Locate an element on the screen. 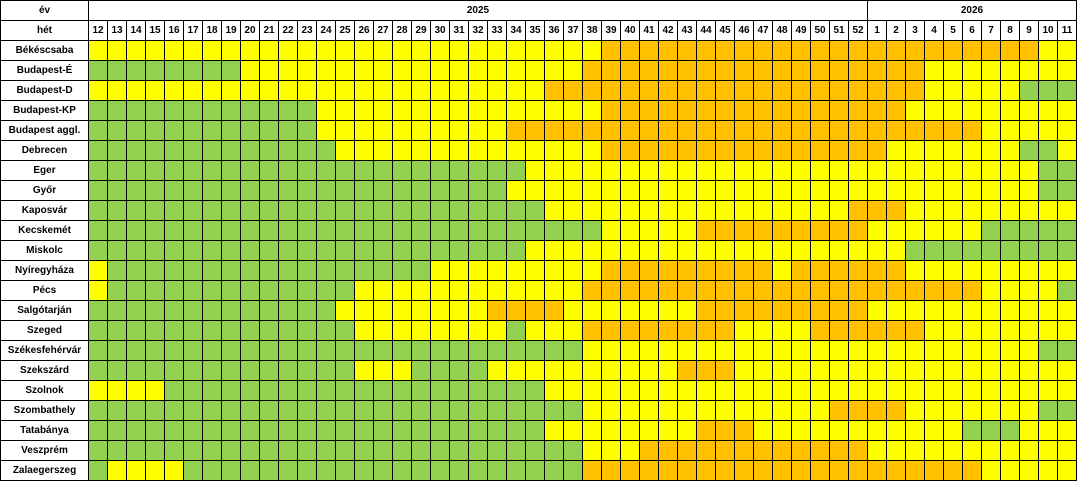 The image size is (1077, 482). city-name: Szombathely is located at coordinates (45, 410).